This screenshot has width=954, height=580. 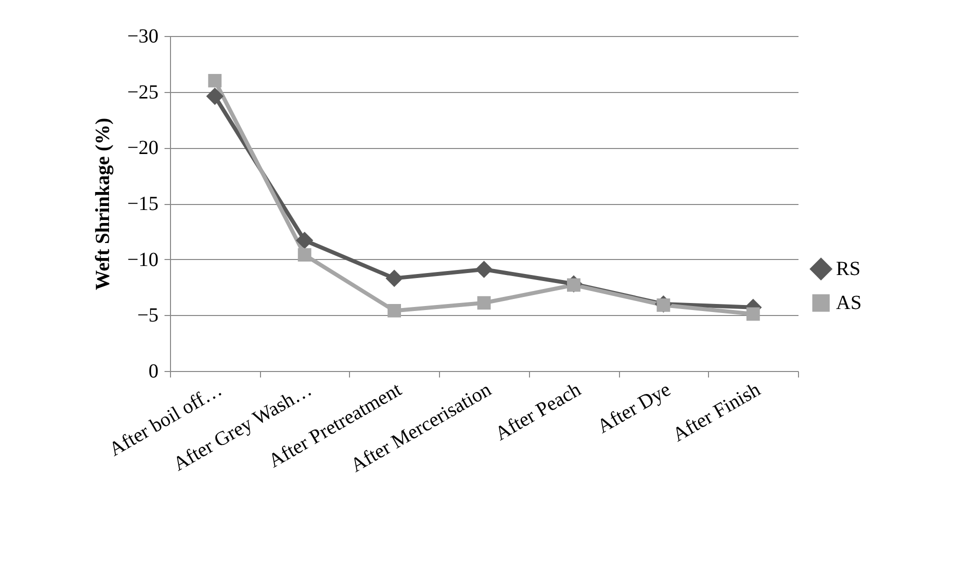 I want to click on y-tick-label: 0, so click(x=153, y=371).